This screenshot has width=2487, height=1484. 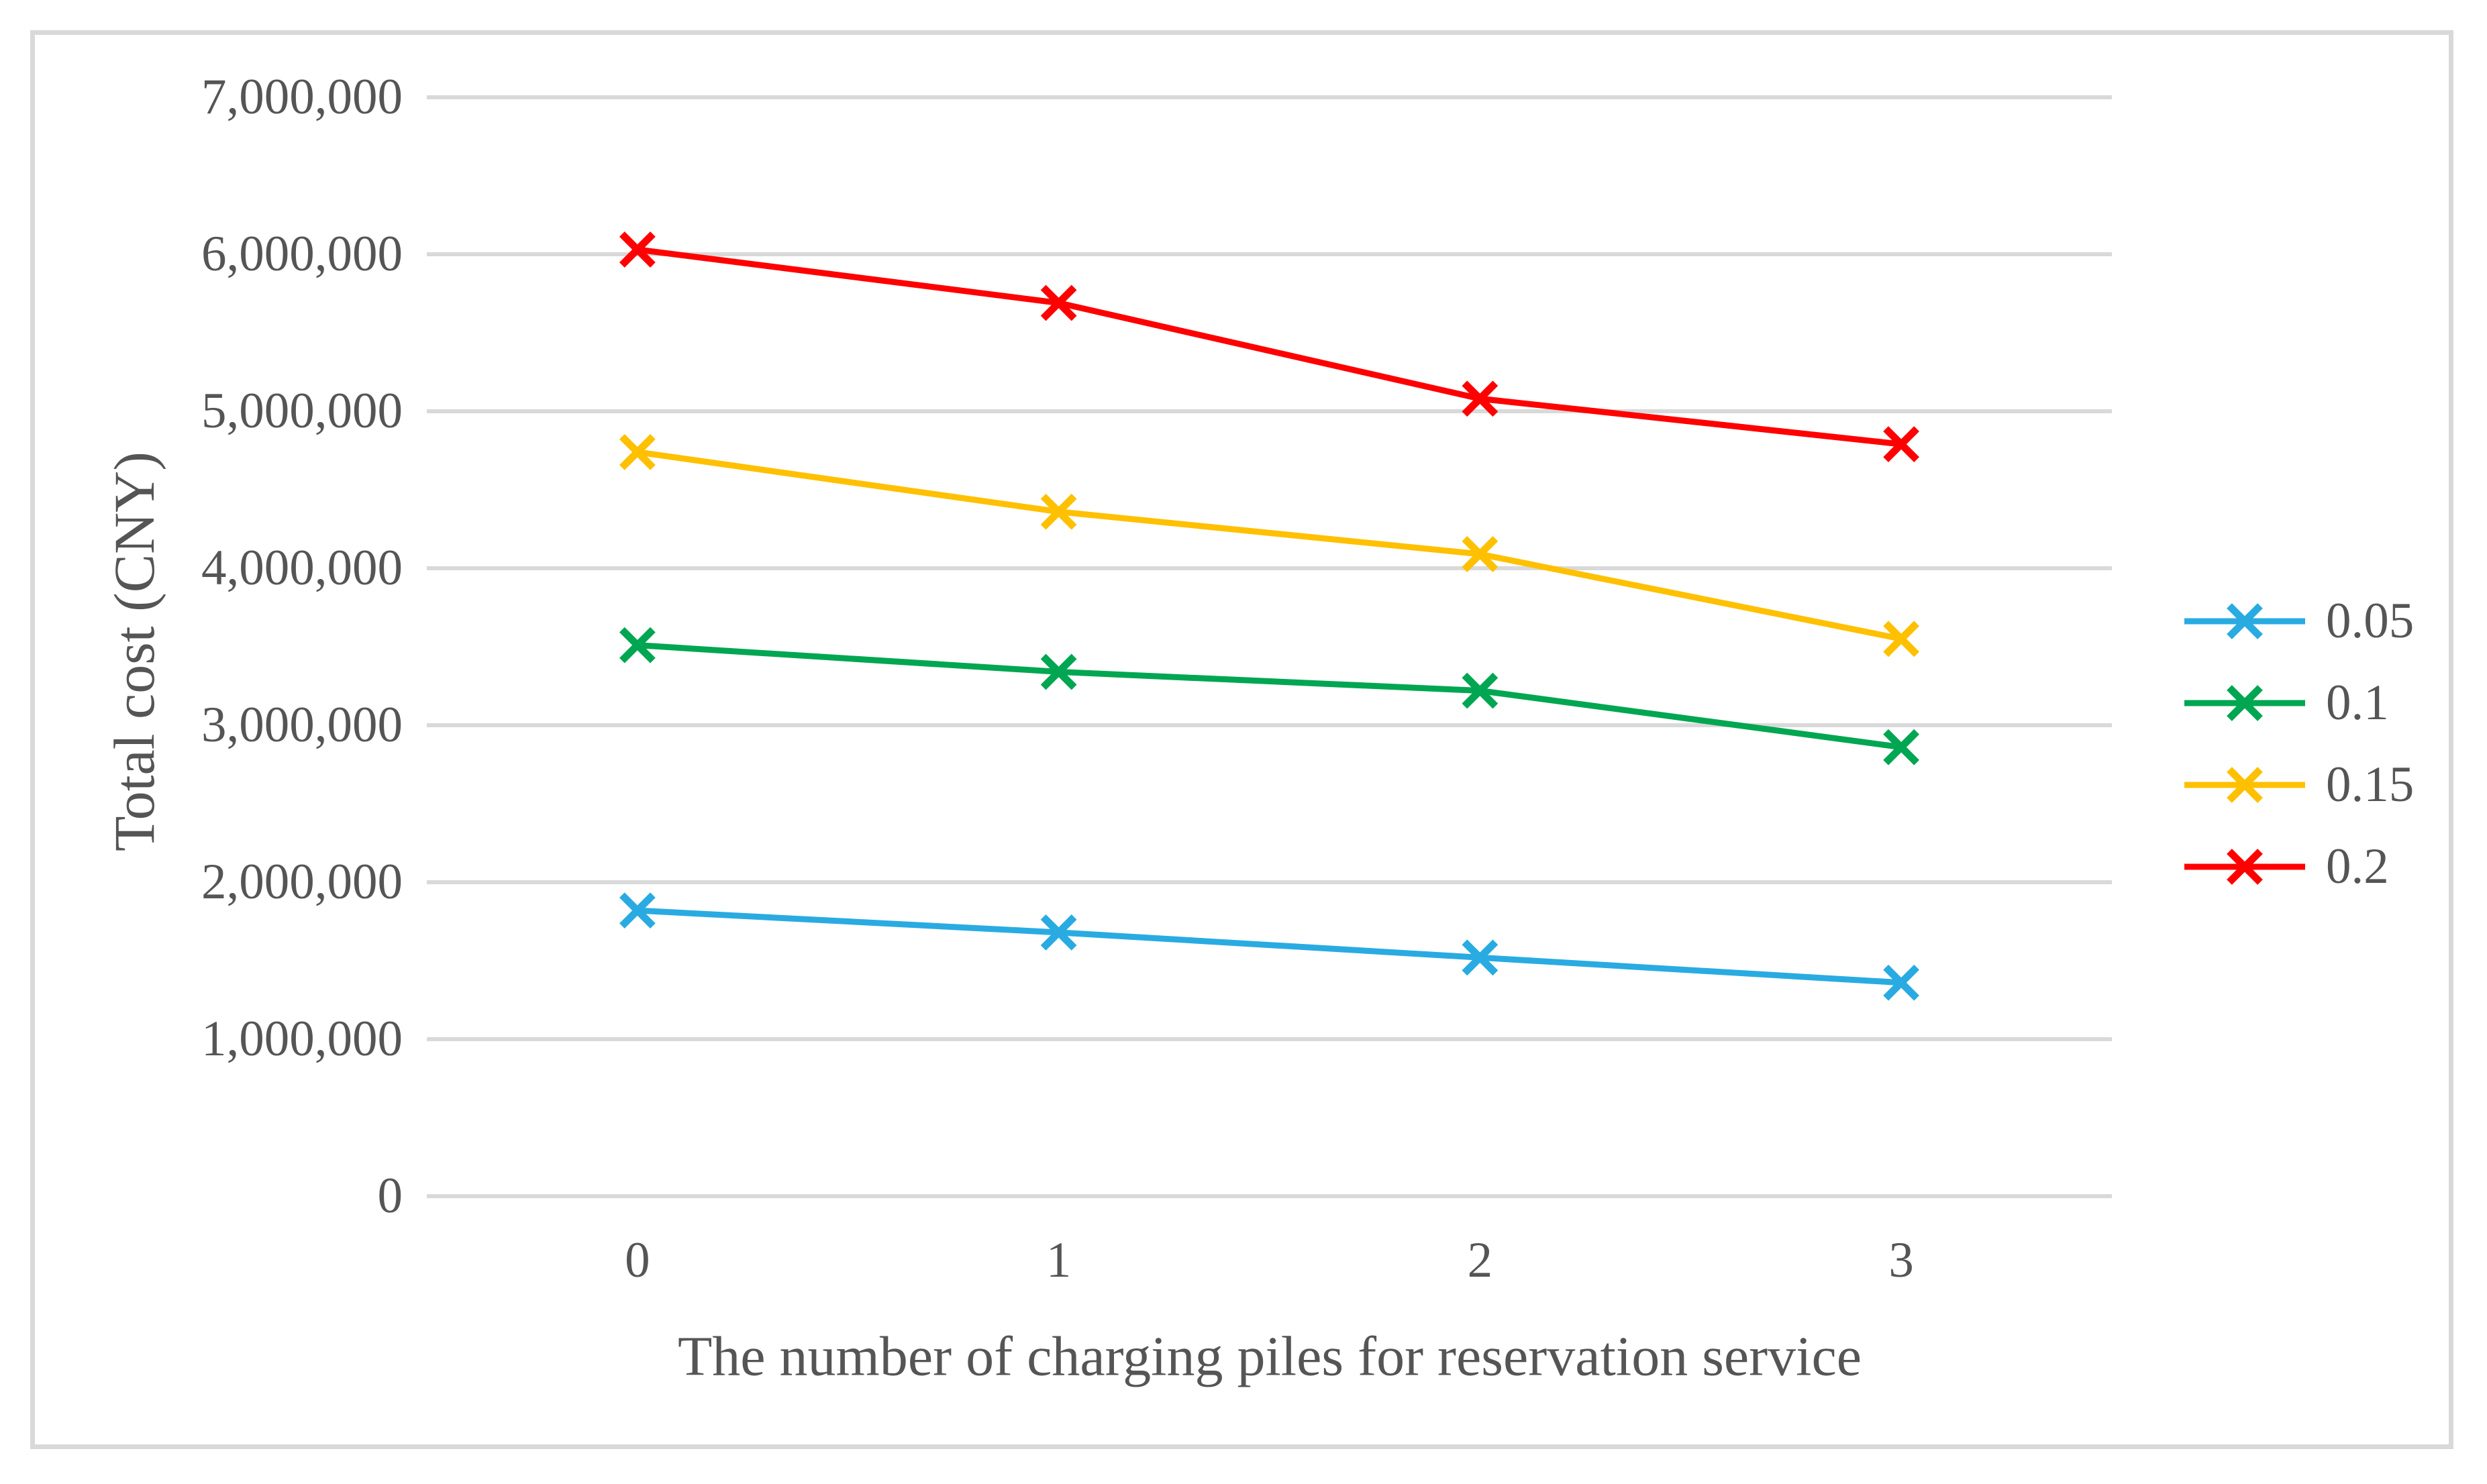 I want to click on legend-label: 0.2, so click(x=2357, y=866).